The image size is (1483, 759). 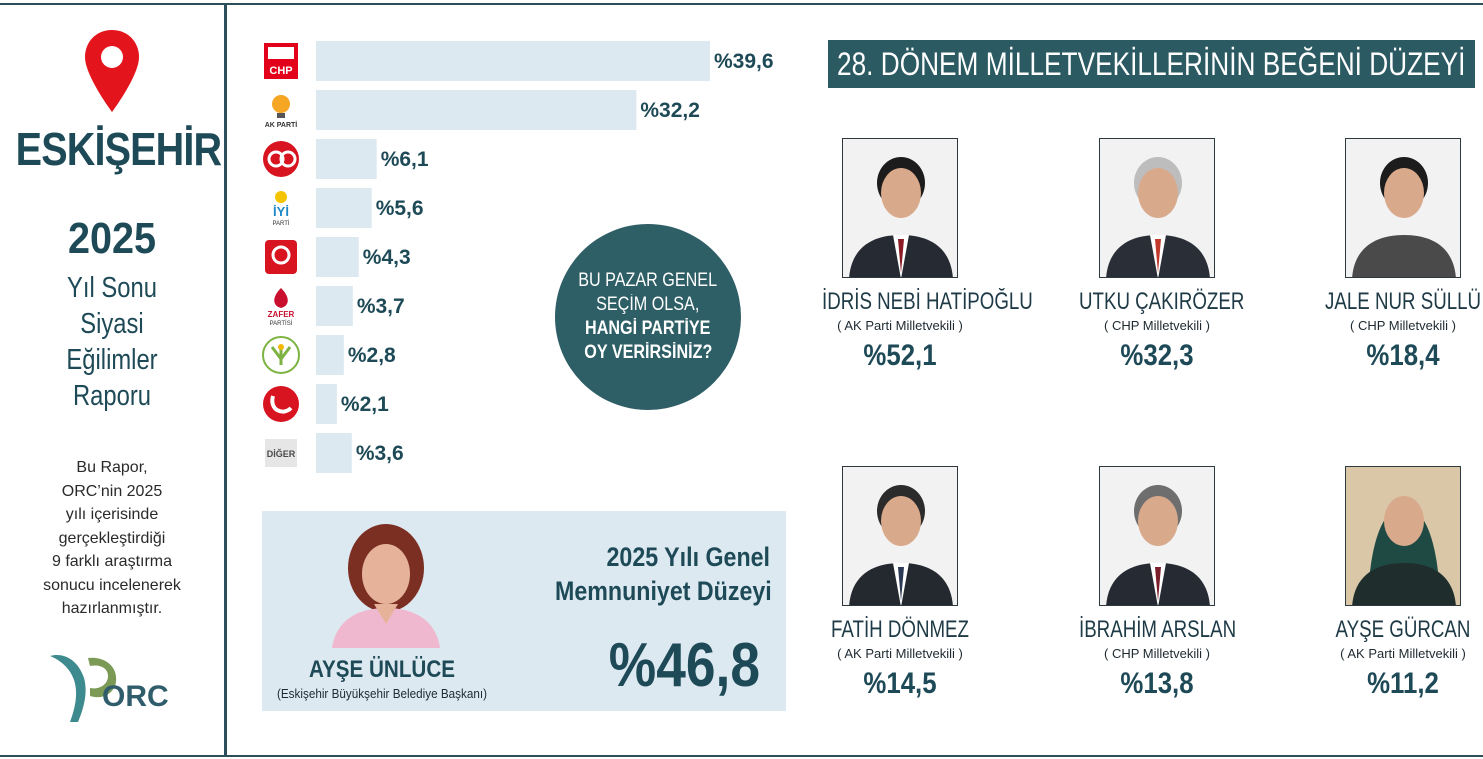 What do you see at coordinates (1403, 301) in the screenshot?
I see `mp-name: JALE NUR SÜLLÜ` at bounding box center [1403, 301].